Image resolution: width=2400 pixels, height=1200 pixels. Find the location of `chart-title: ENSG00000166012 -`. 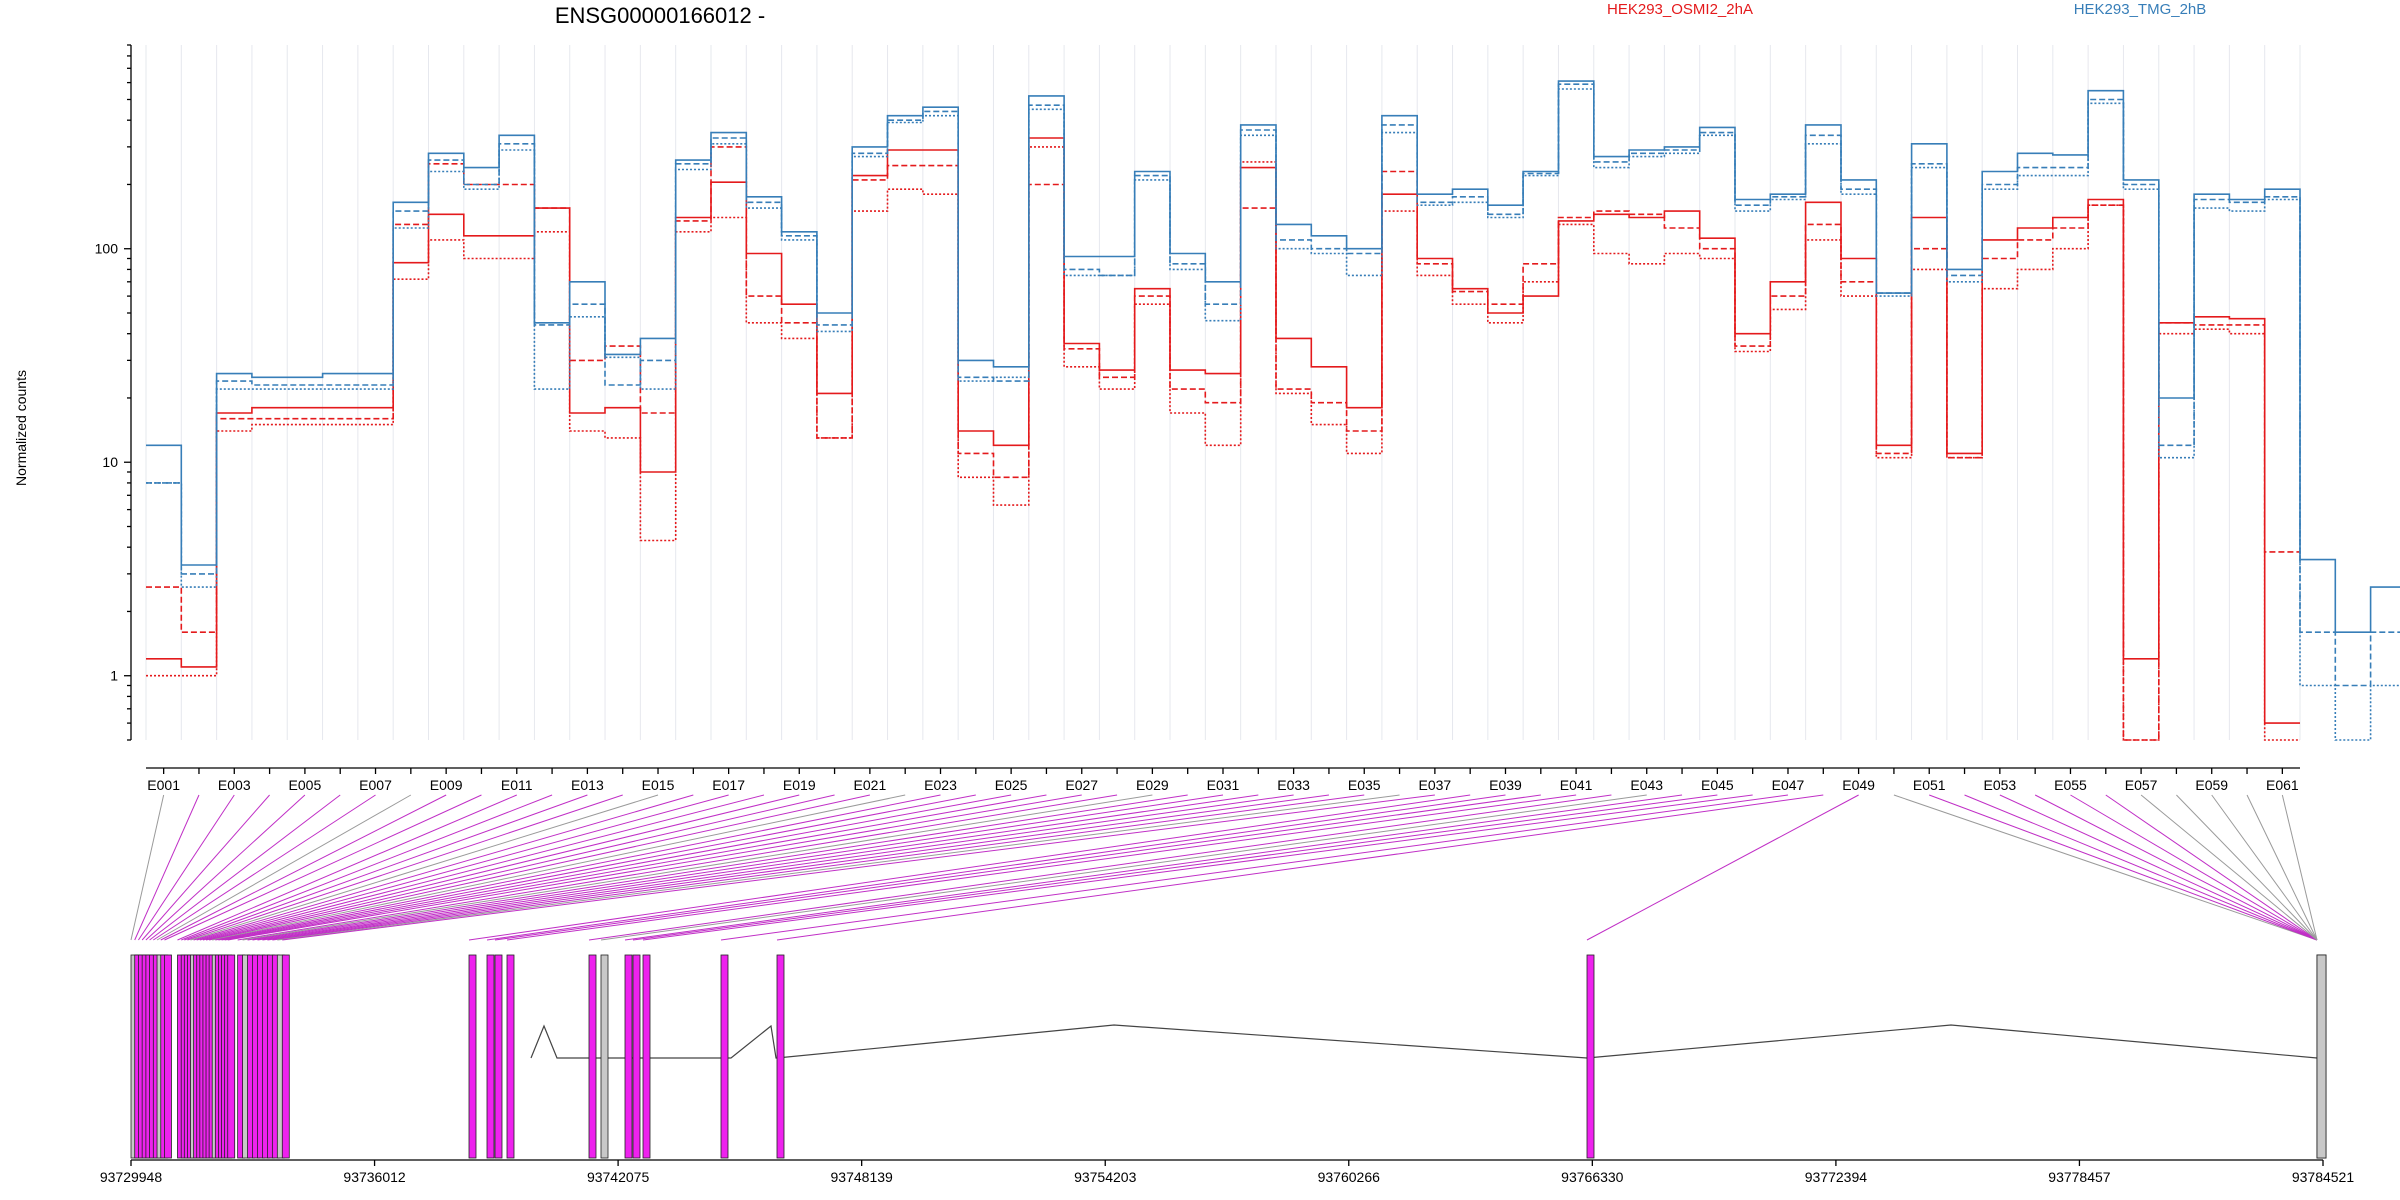

chart-title: ENSG00000166012 - is located at coordinates (660, 15).